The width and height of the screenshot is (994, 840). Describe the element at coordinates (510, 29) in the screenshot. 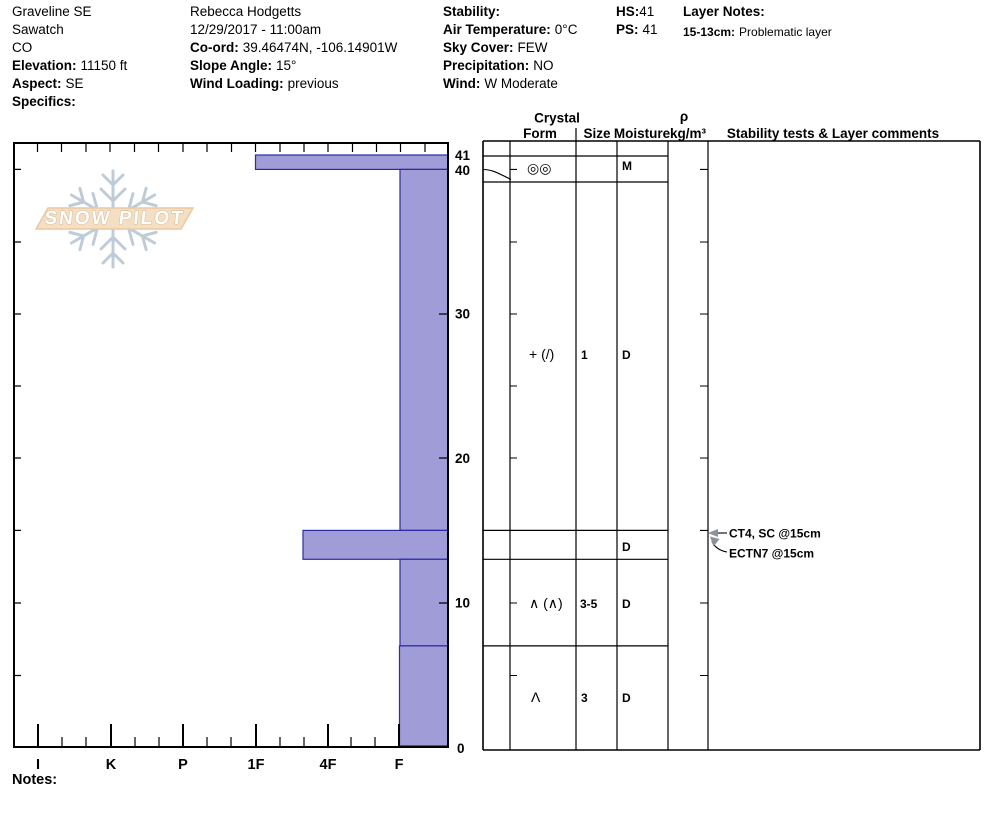

I see `air-temperature: Air Temperature: 0°C` at that location.